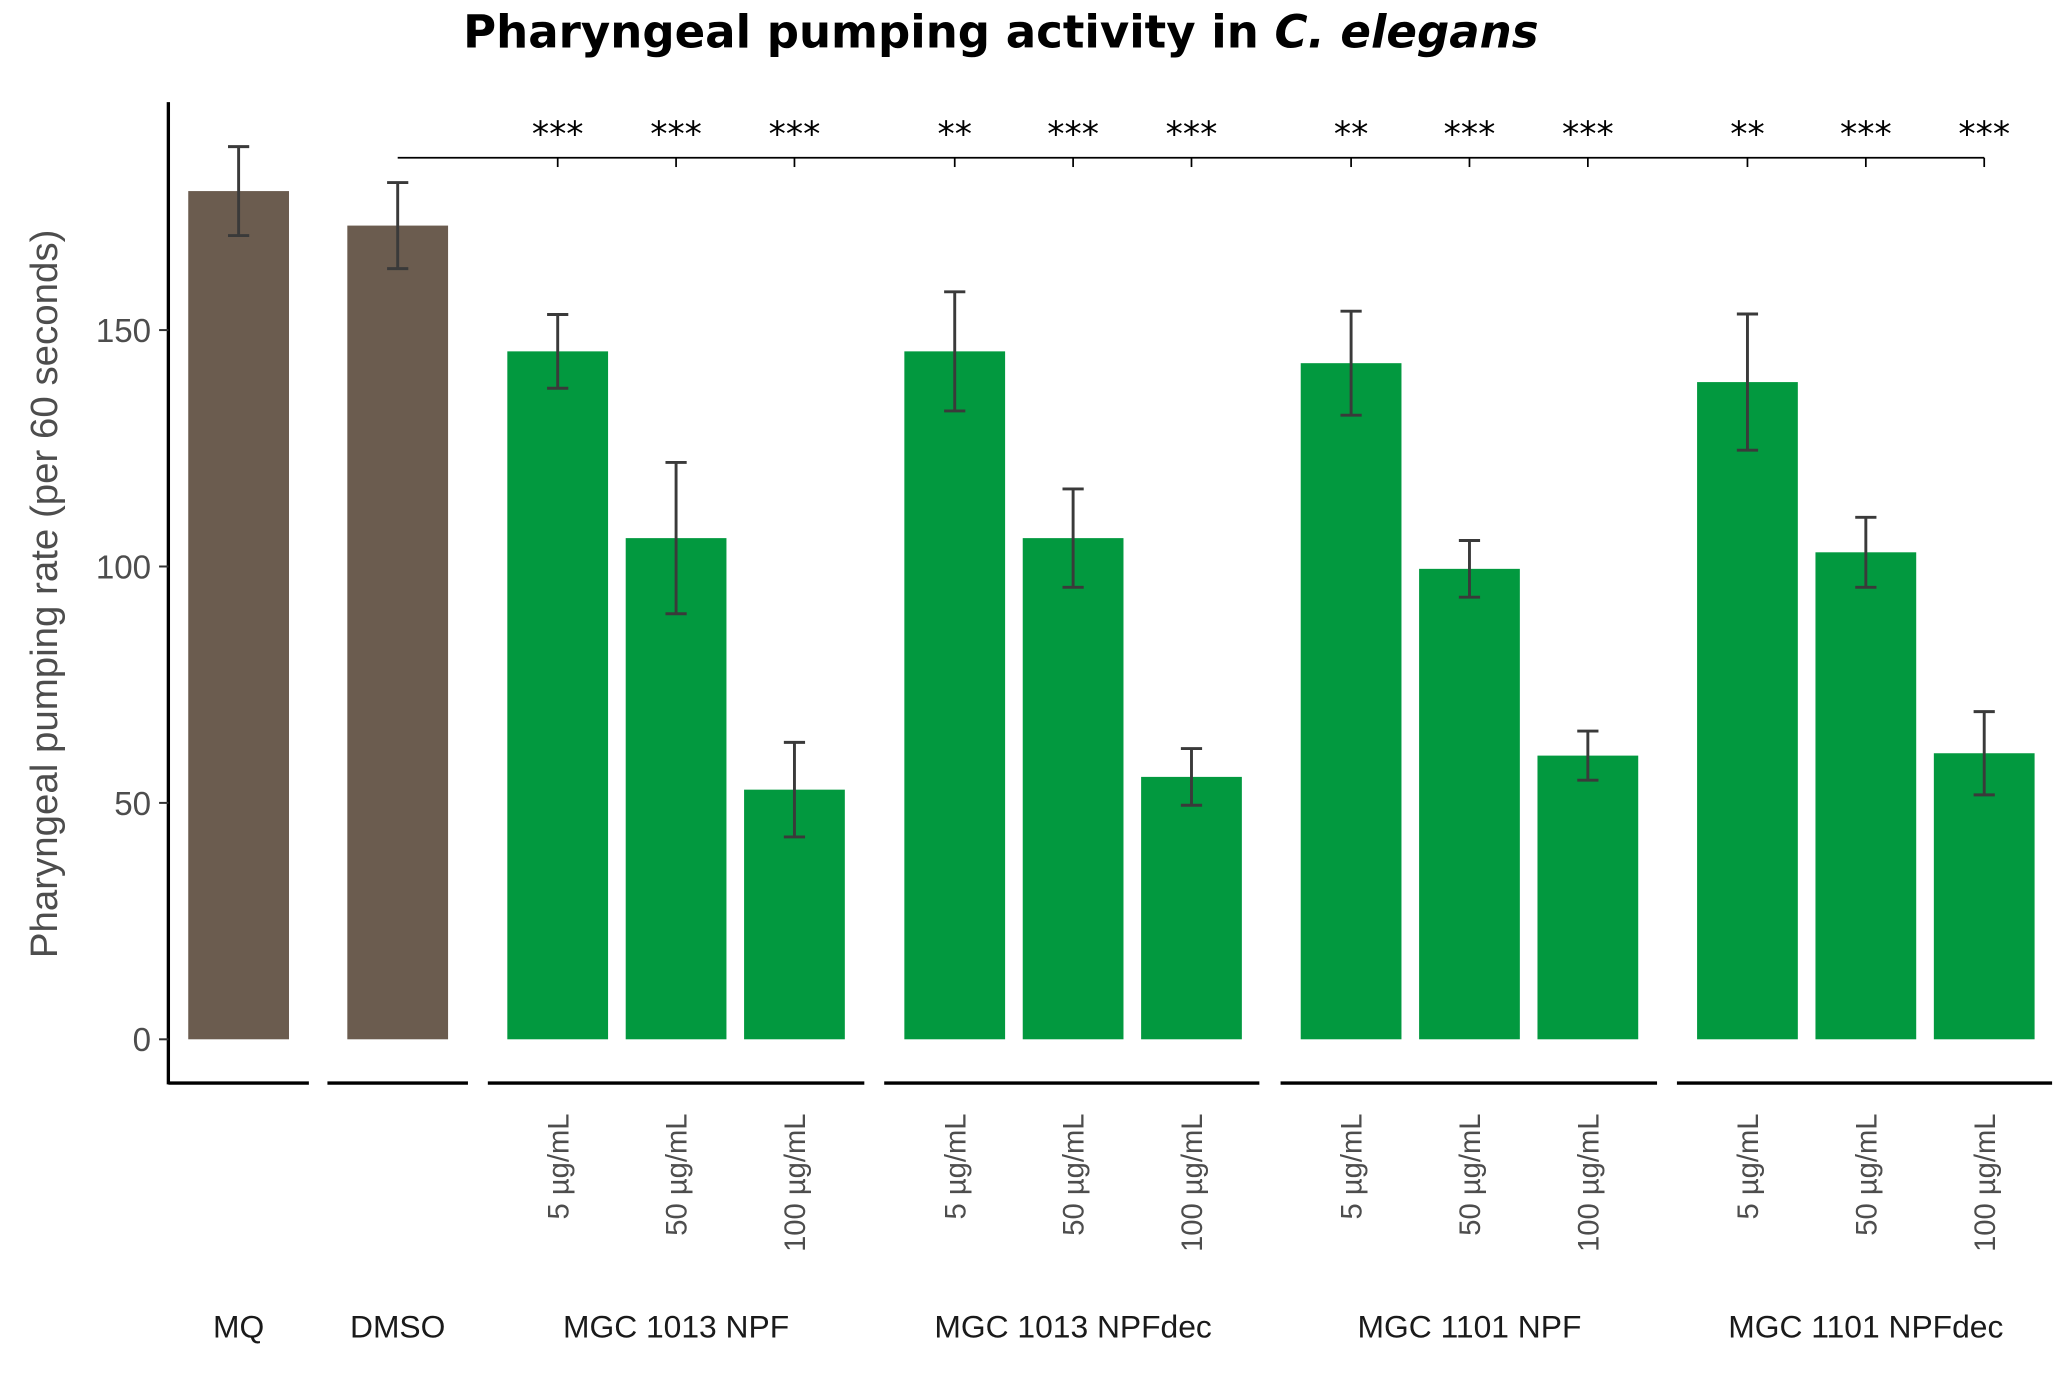 The width and height of the screenshot is (2068, 1378). Describe the element at coordinates (132, 804) in the screenshot. I see `y-tick-label: 50` at that location.